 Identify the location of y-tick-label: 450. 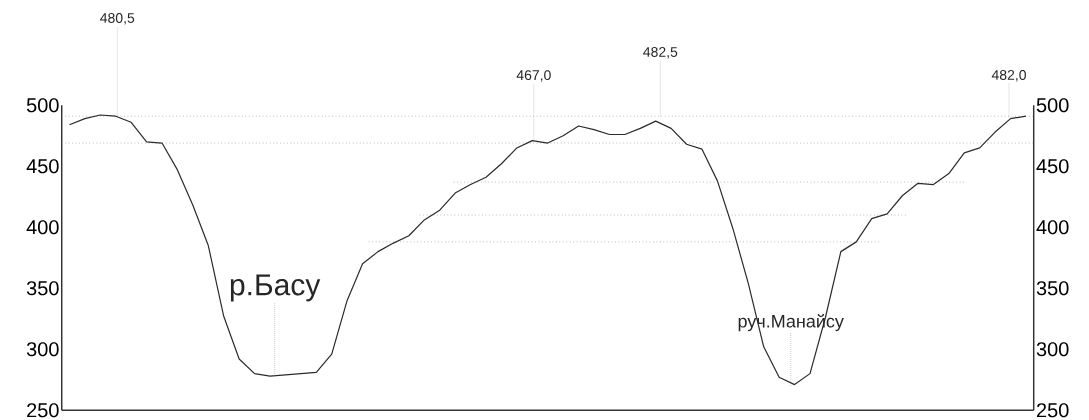
(42, 166).